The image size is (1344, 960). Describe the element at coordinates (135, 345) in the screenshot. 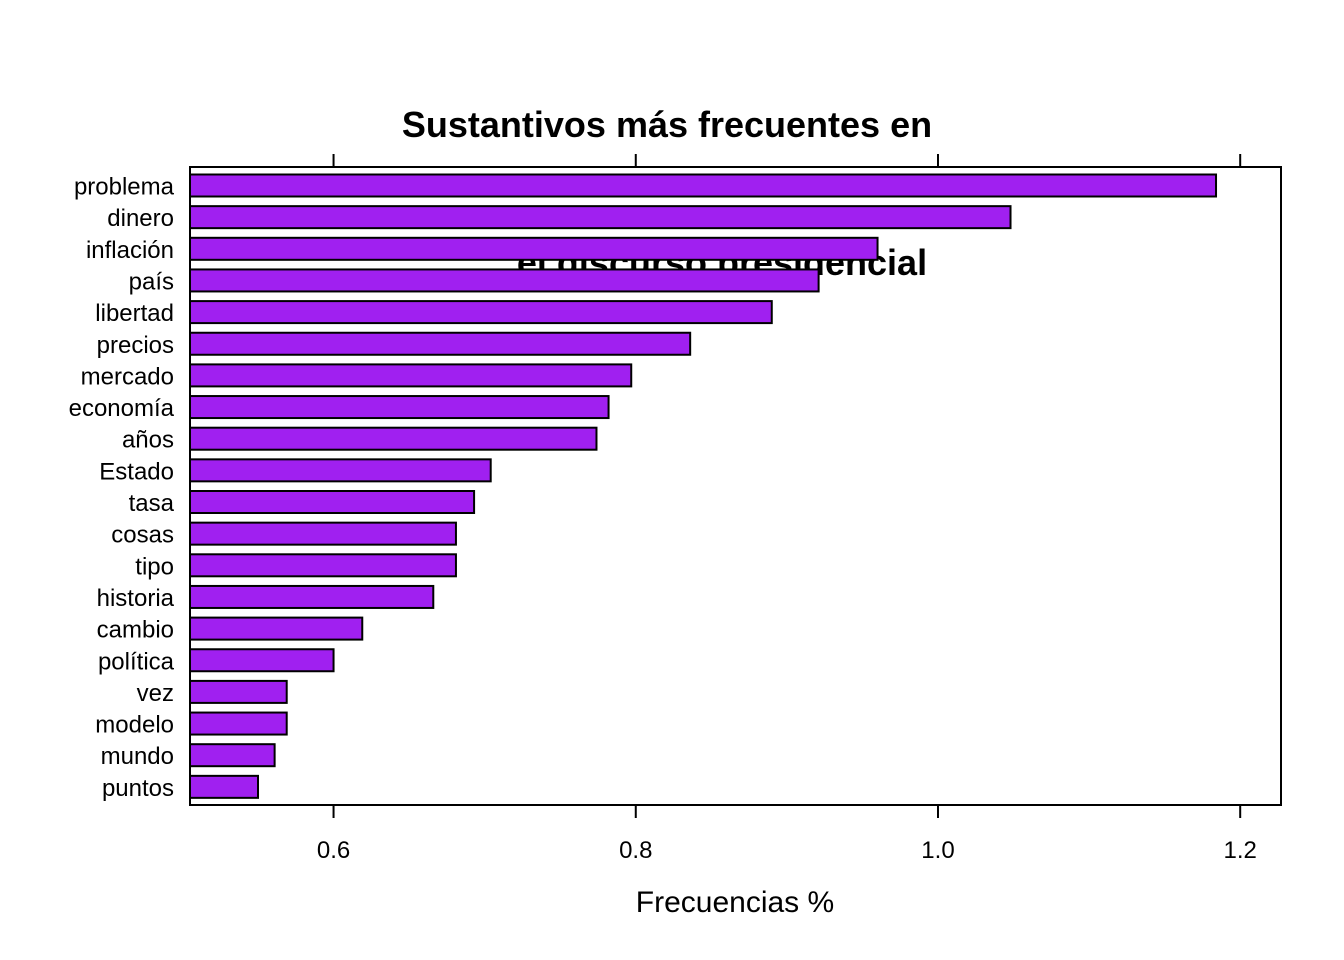

I see `category-label: precios` at that location.